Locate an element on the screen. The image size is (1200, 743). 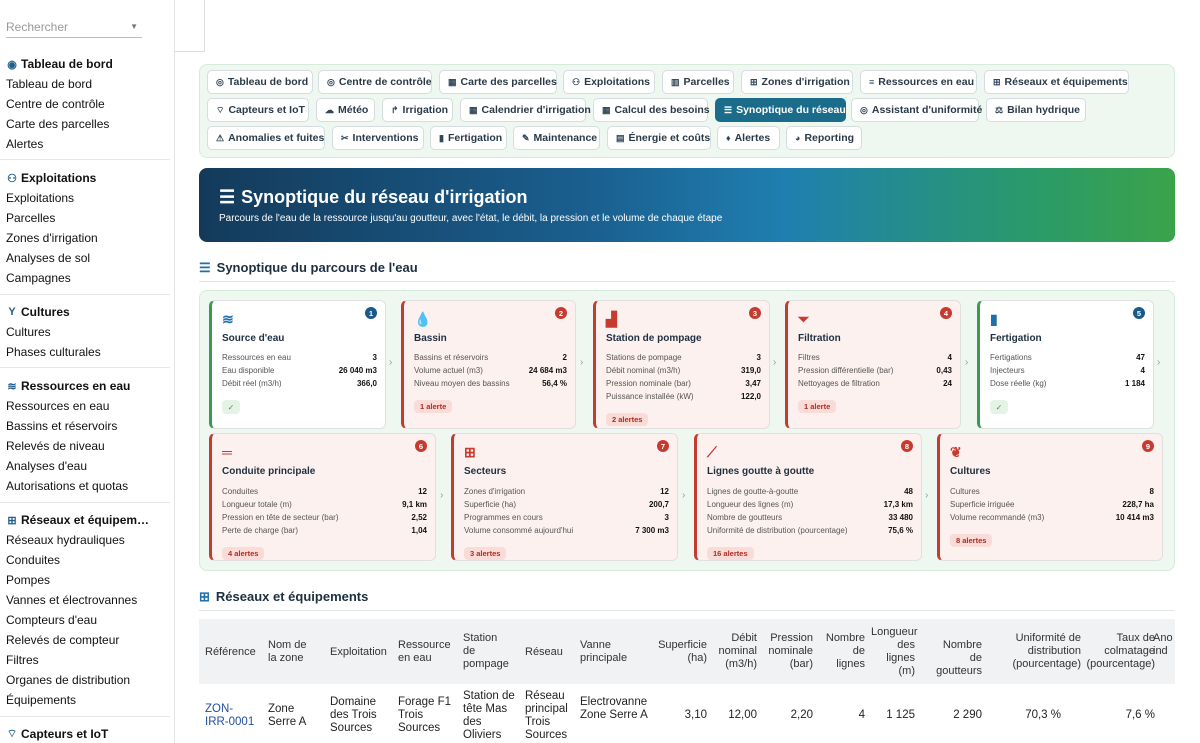
reference-link: ZON-IRR-0001 is located at coordinates (230, 715).